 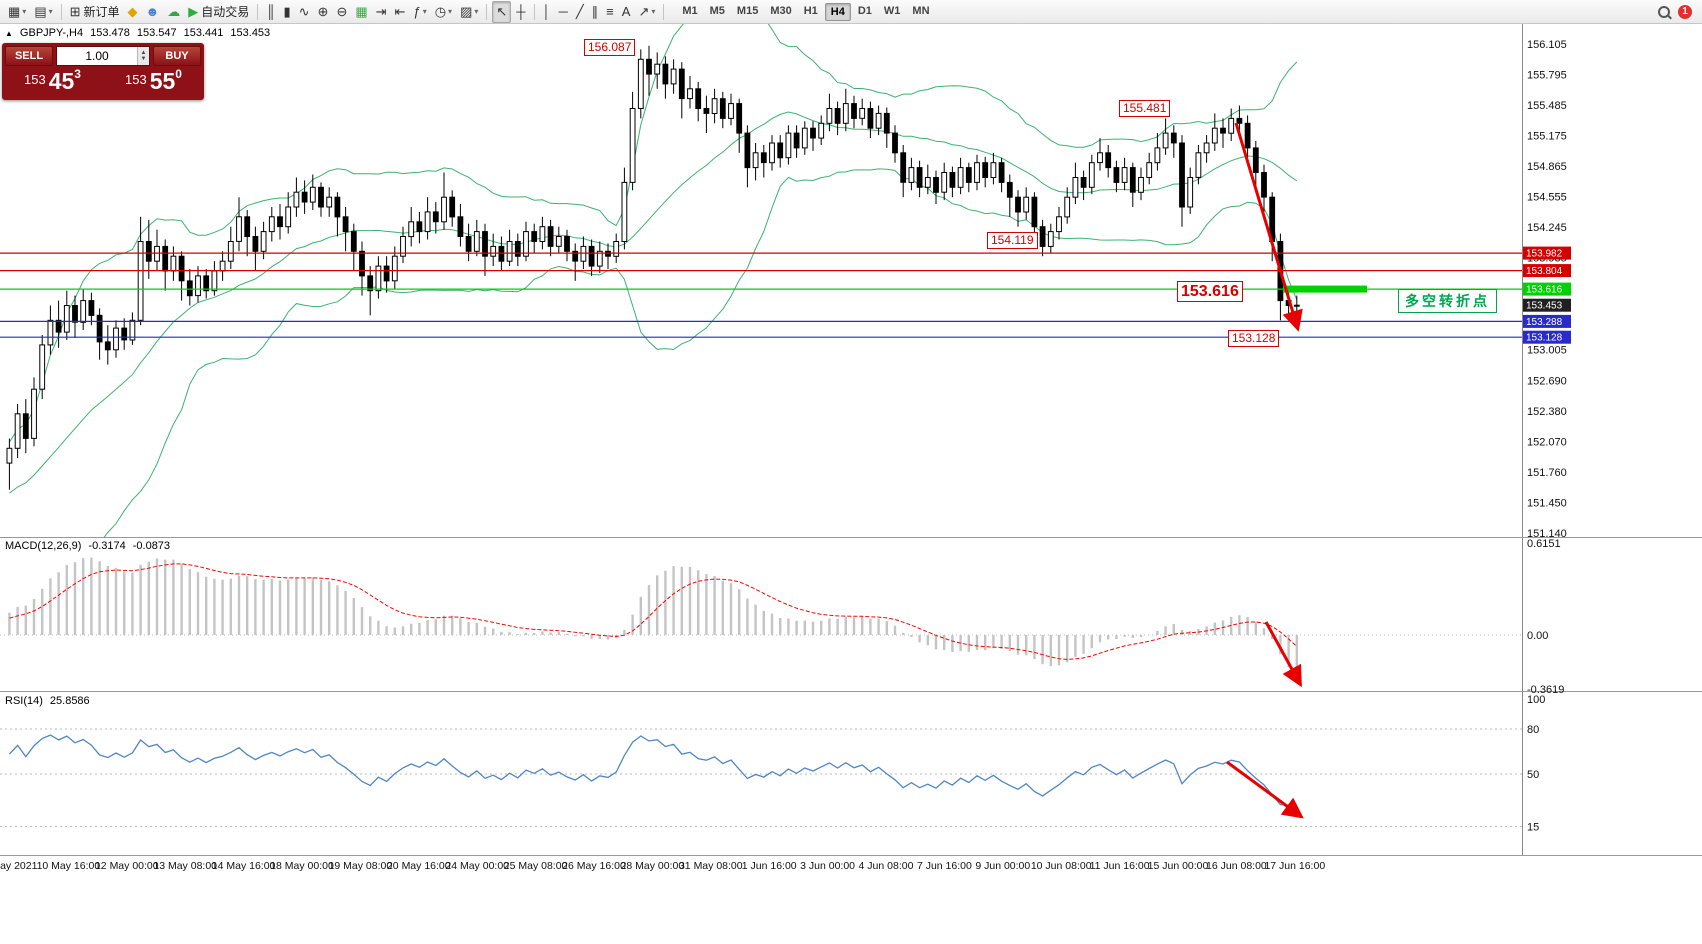 What do you see at coordinates (580, 12) in the screenshot?
I see `trendline-button: ╱` at bounding box center [580, 12].